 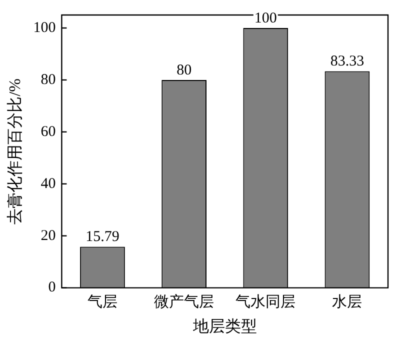 I want to click on data-label: 80, so click(x=184, y=70).